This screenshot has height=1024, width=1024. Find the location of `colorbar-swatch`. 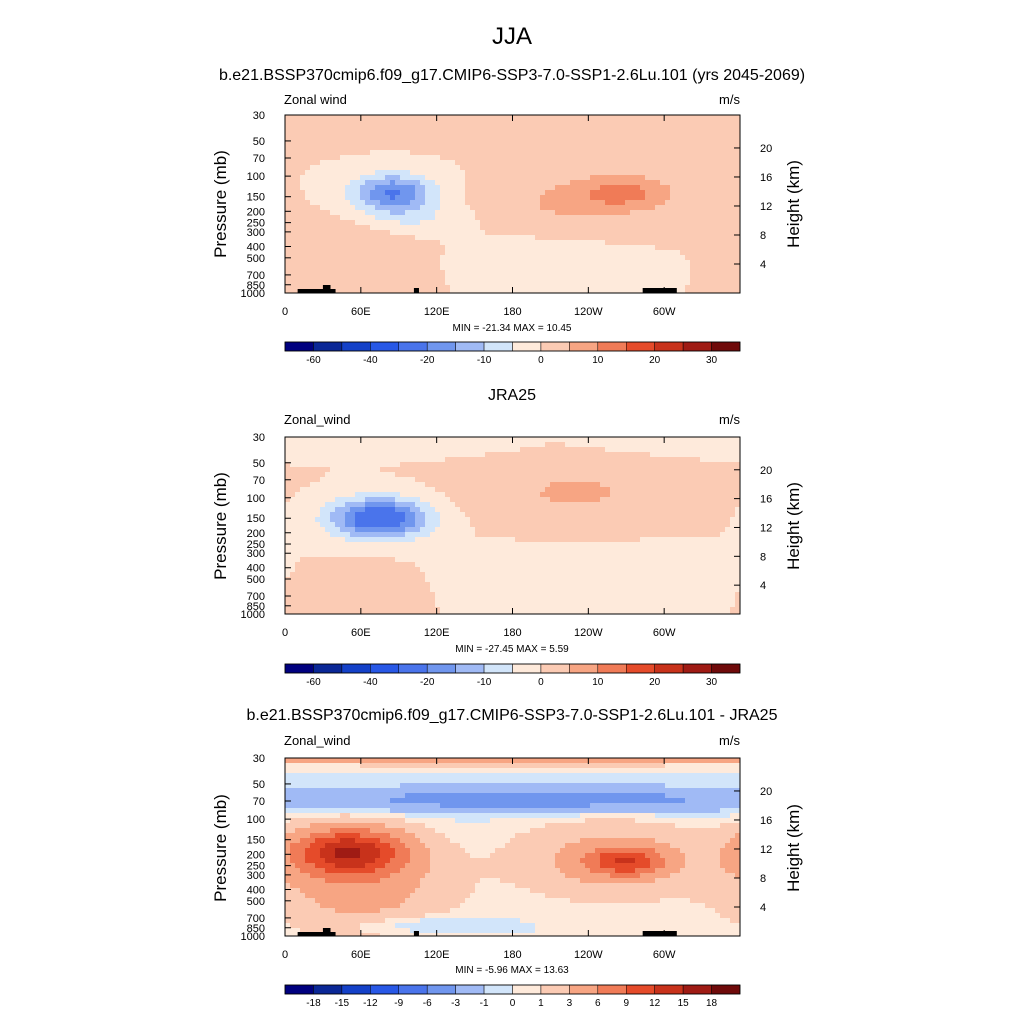

colorbar-swatch is located at coordinates (384, 346).